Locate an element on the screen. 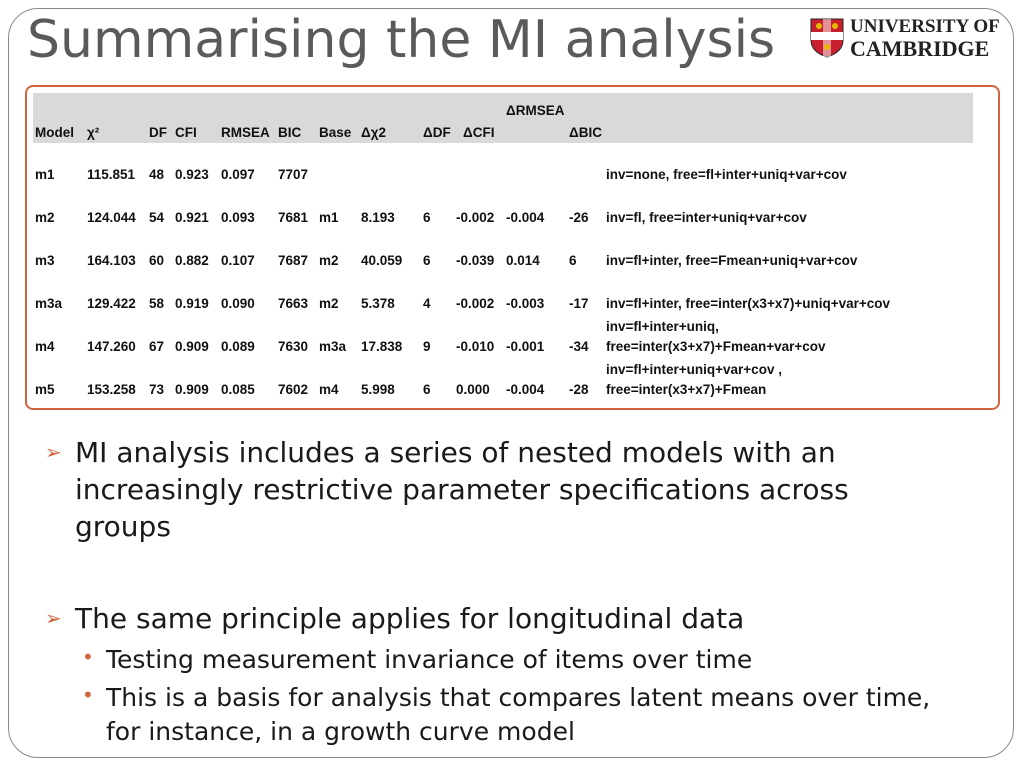 This screenshot has width=1024, height=768. table-cell: 67 is located at coordinates (157, 346).